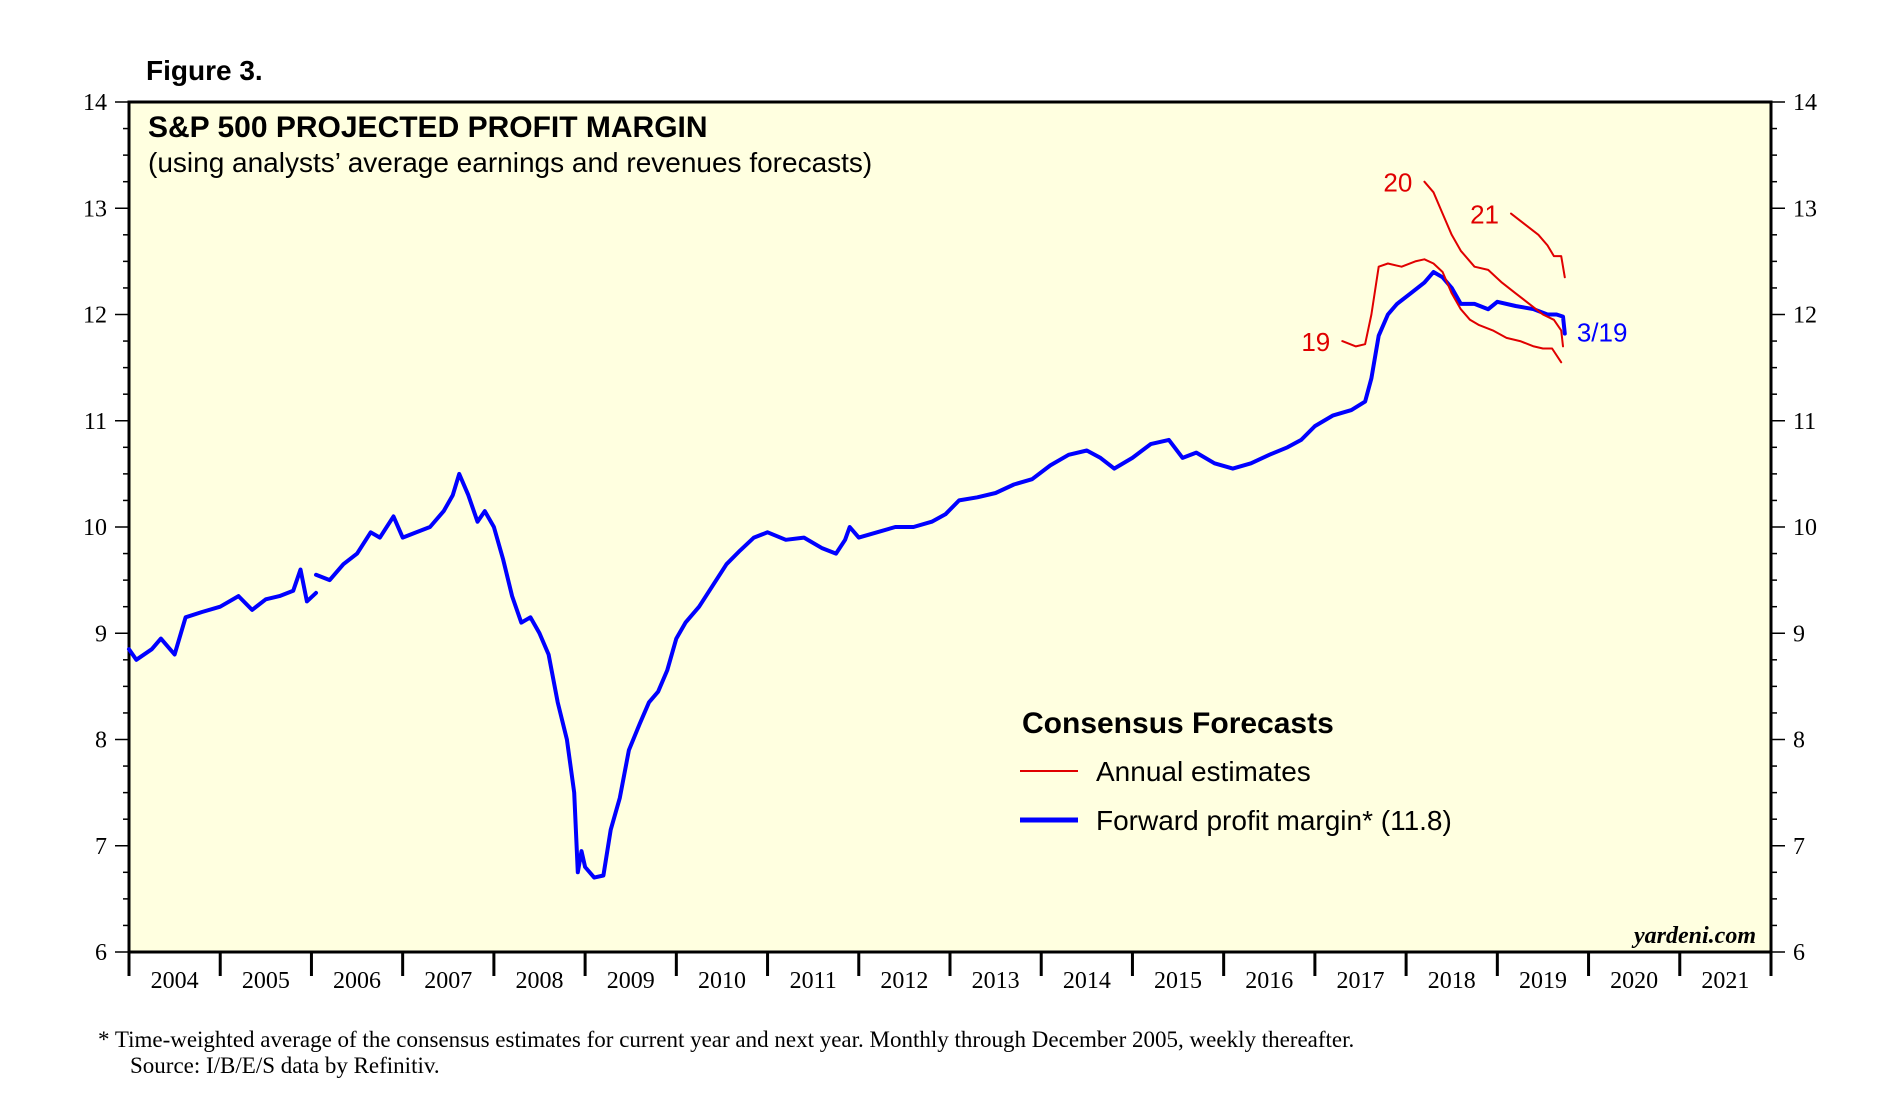 Image resolution: width=1891 pixels, height=1094 pixels. What do you see at coordinates (540, 981) in the screenshot?
I see `x-tick-label: 2008` at bounding box center [540, 981].